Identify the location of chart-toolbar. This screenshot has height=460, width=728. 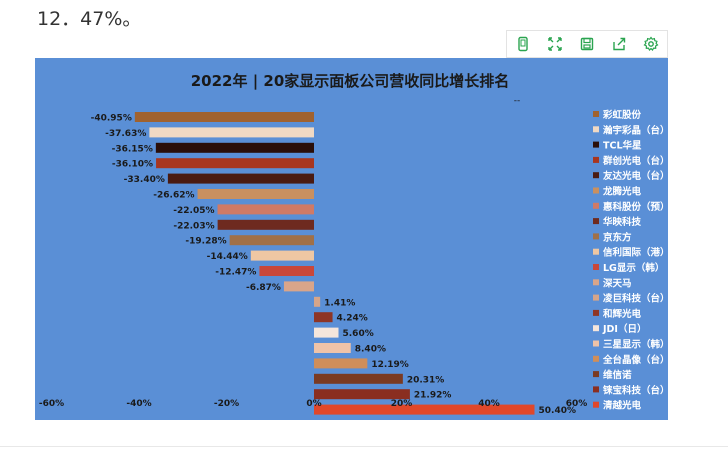
(587, 44).